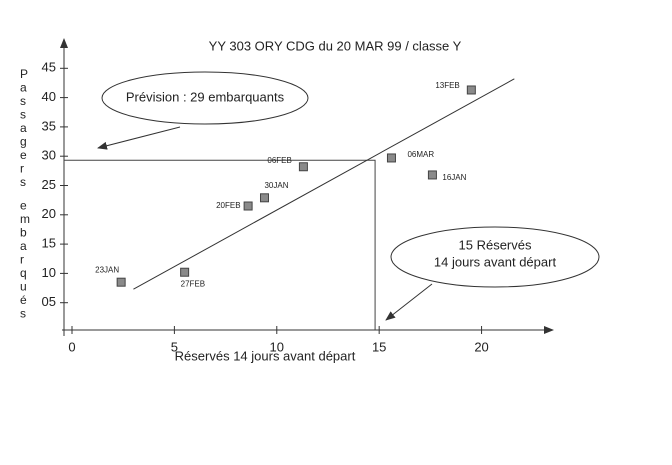 The width and height of the screenshot is (672, 465). I want to click on y-tick-label: 35, so click(49, 125).